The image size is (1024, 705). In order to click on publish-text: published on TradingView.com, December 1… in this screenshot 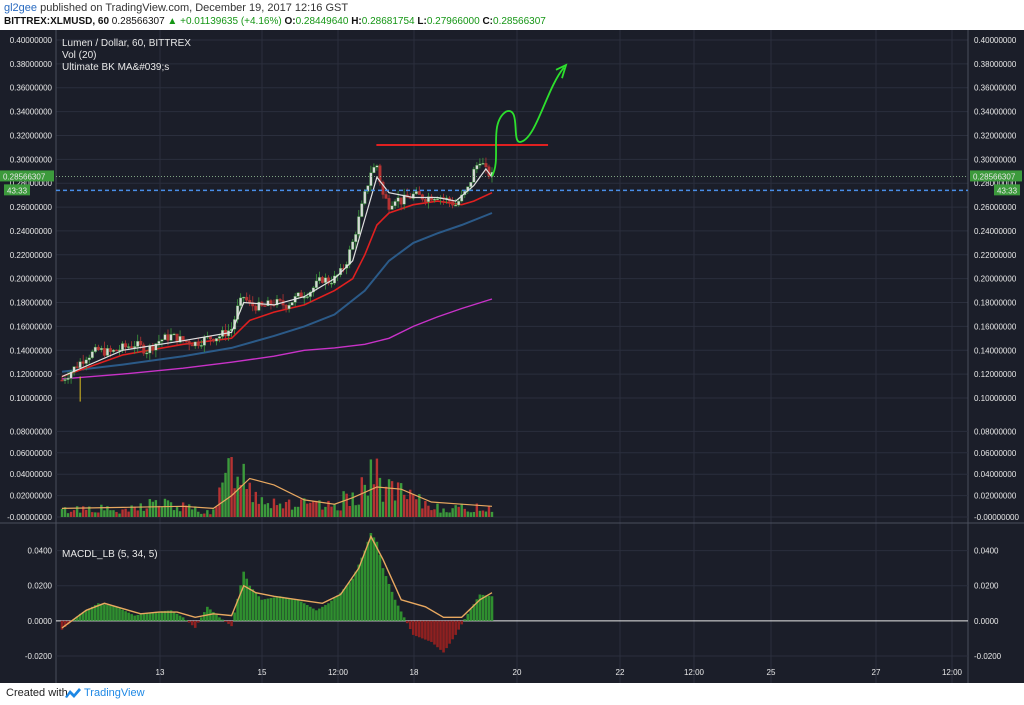, I will do `click(194, 8)`.